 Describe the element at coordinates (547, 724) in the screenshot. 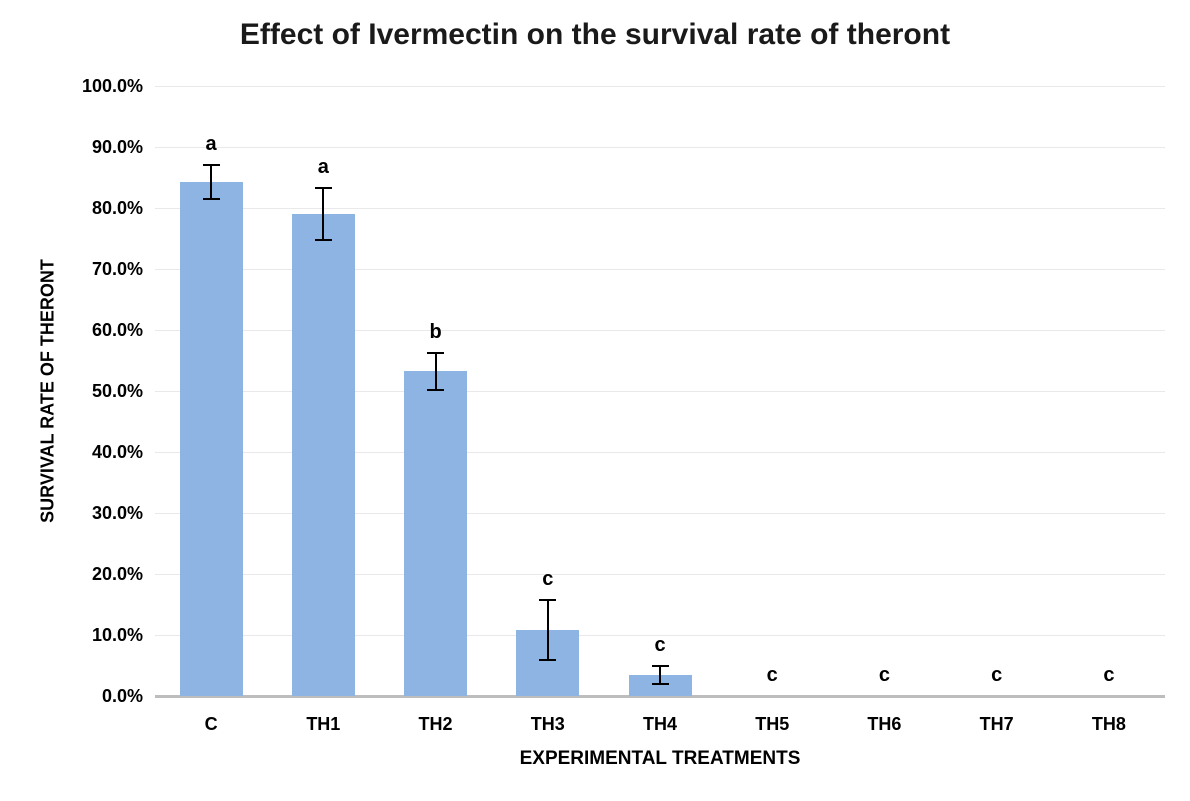

I see `x-tick-label-TH3: TH3` at that location.